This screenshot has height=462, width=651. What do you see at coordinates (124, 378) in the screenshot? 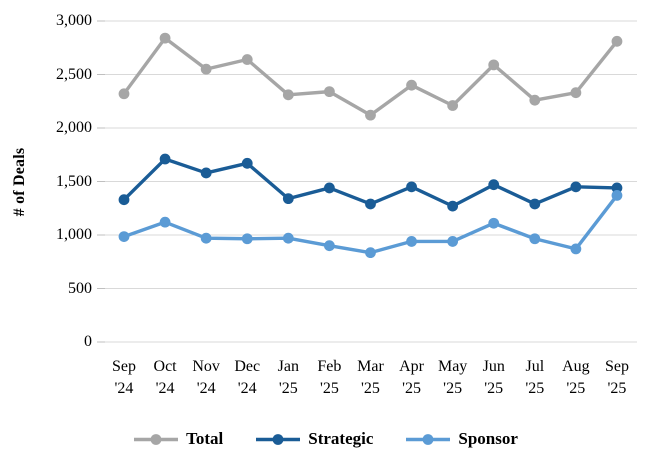
I see `x-axis-tick-label: Sep '24` at bounding box center [124, 378].